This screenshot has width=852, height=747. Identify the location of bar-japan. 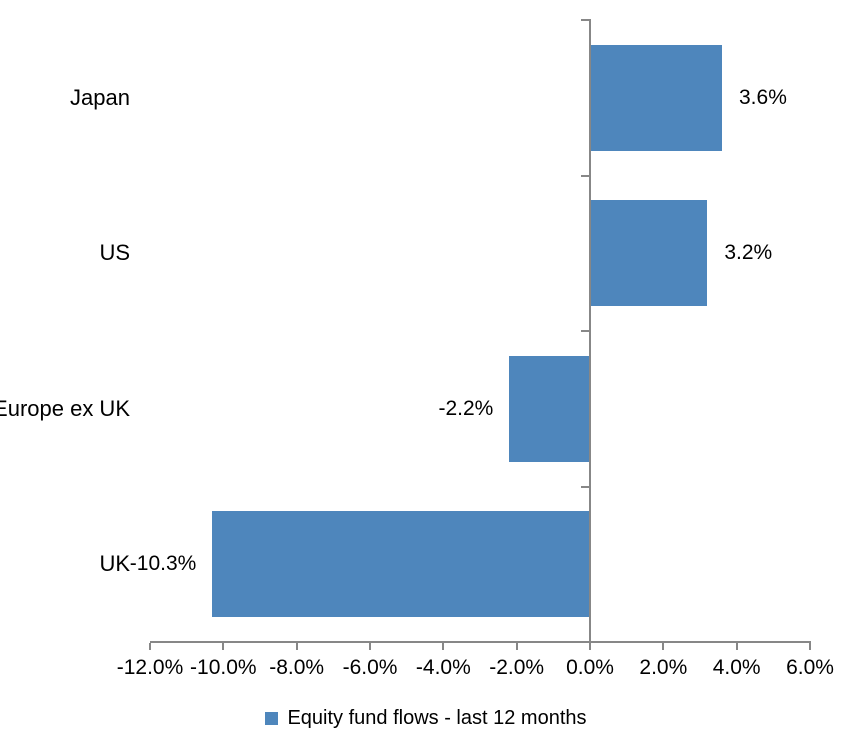
(656, 97).